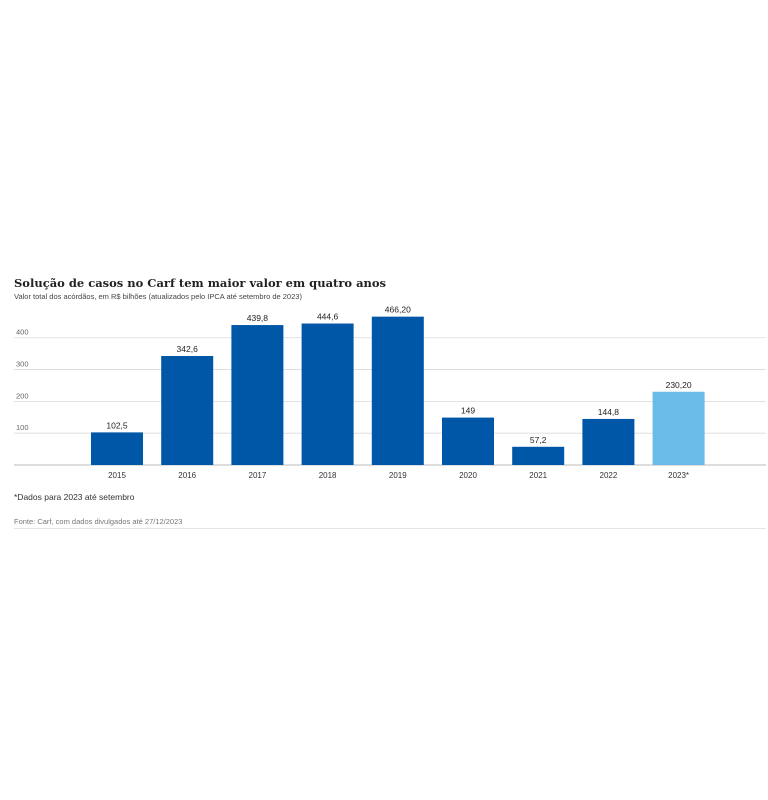  What do you see at coordinates (468, 475) in the screenshot?
I see `x-tick-label: 2020` at bounding box center [468, 475].